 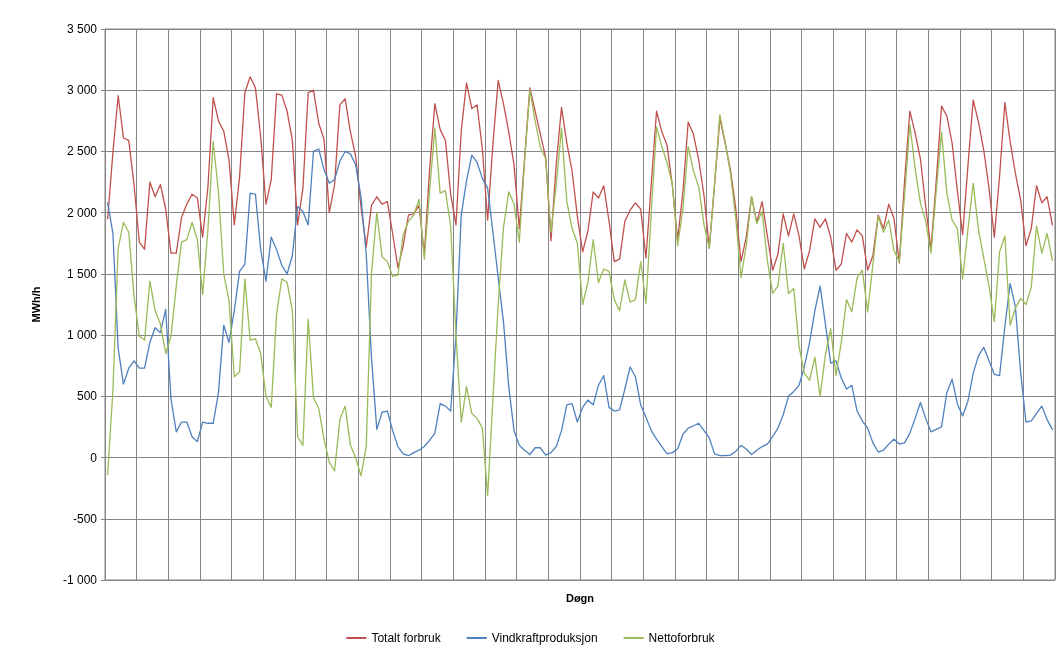 I want to click on x-axis-title: Døgn, so click(x=580, y=597).